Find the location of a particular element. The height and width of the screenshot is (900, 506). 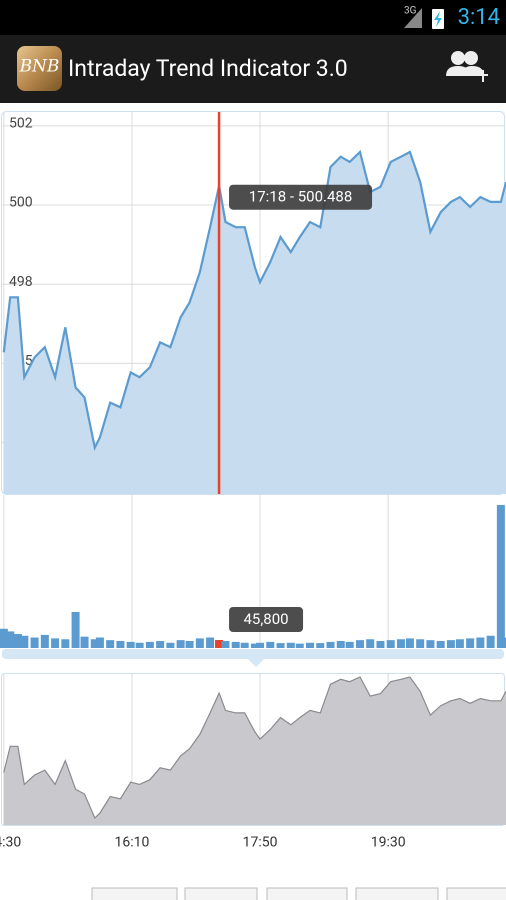

x-tick-label: 19:30 is located at coordinates (388, 843).